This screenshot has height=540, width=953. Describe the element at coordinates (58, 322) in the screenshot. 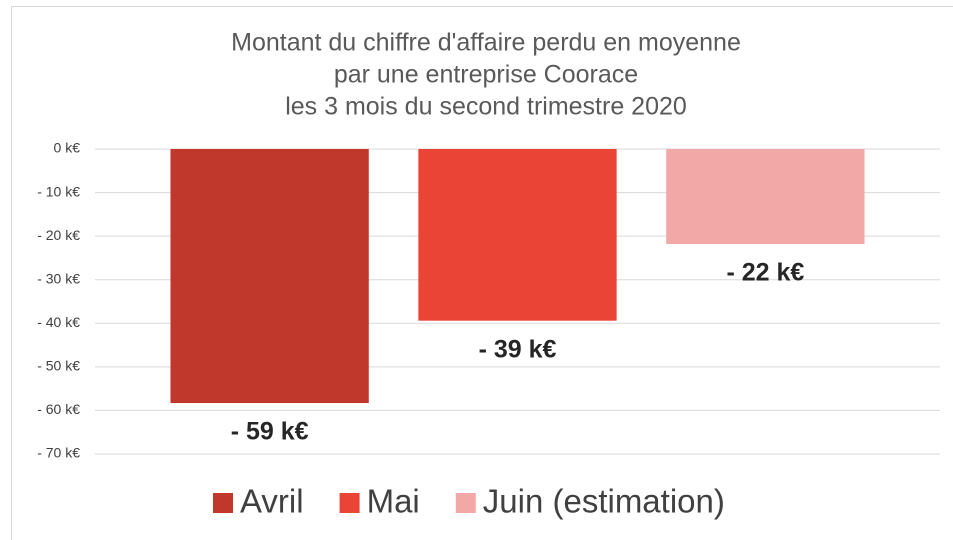

I see `y-tick-label: - 40 k€` at that location.